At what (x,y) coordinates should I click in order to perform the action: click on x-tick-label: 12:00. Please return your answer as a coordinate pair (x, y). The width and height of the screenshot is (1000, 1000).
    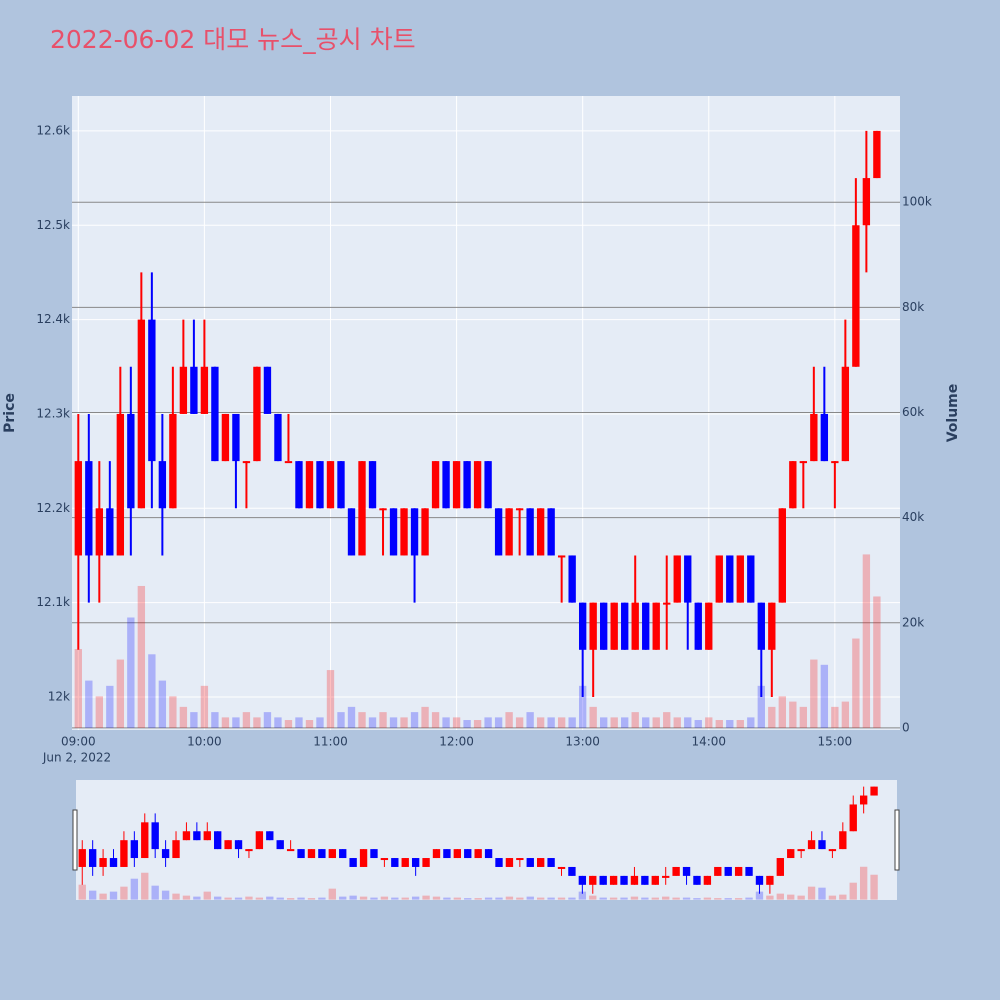
    Looking at the image, I should click on (456, 742).